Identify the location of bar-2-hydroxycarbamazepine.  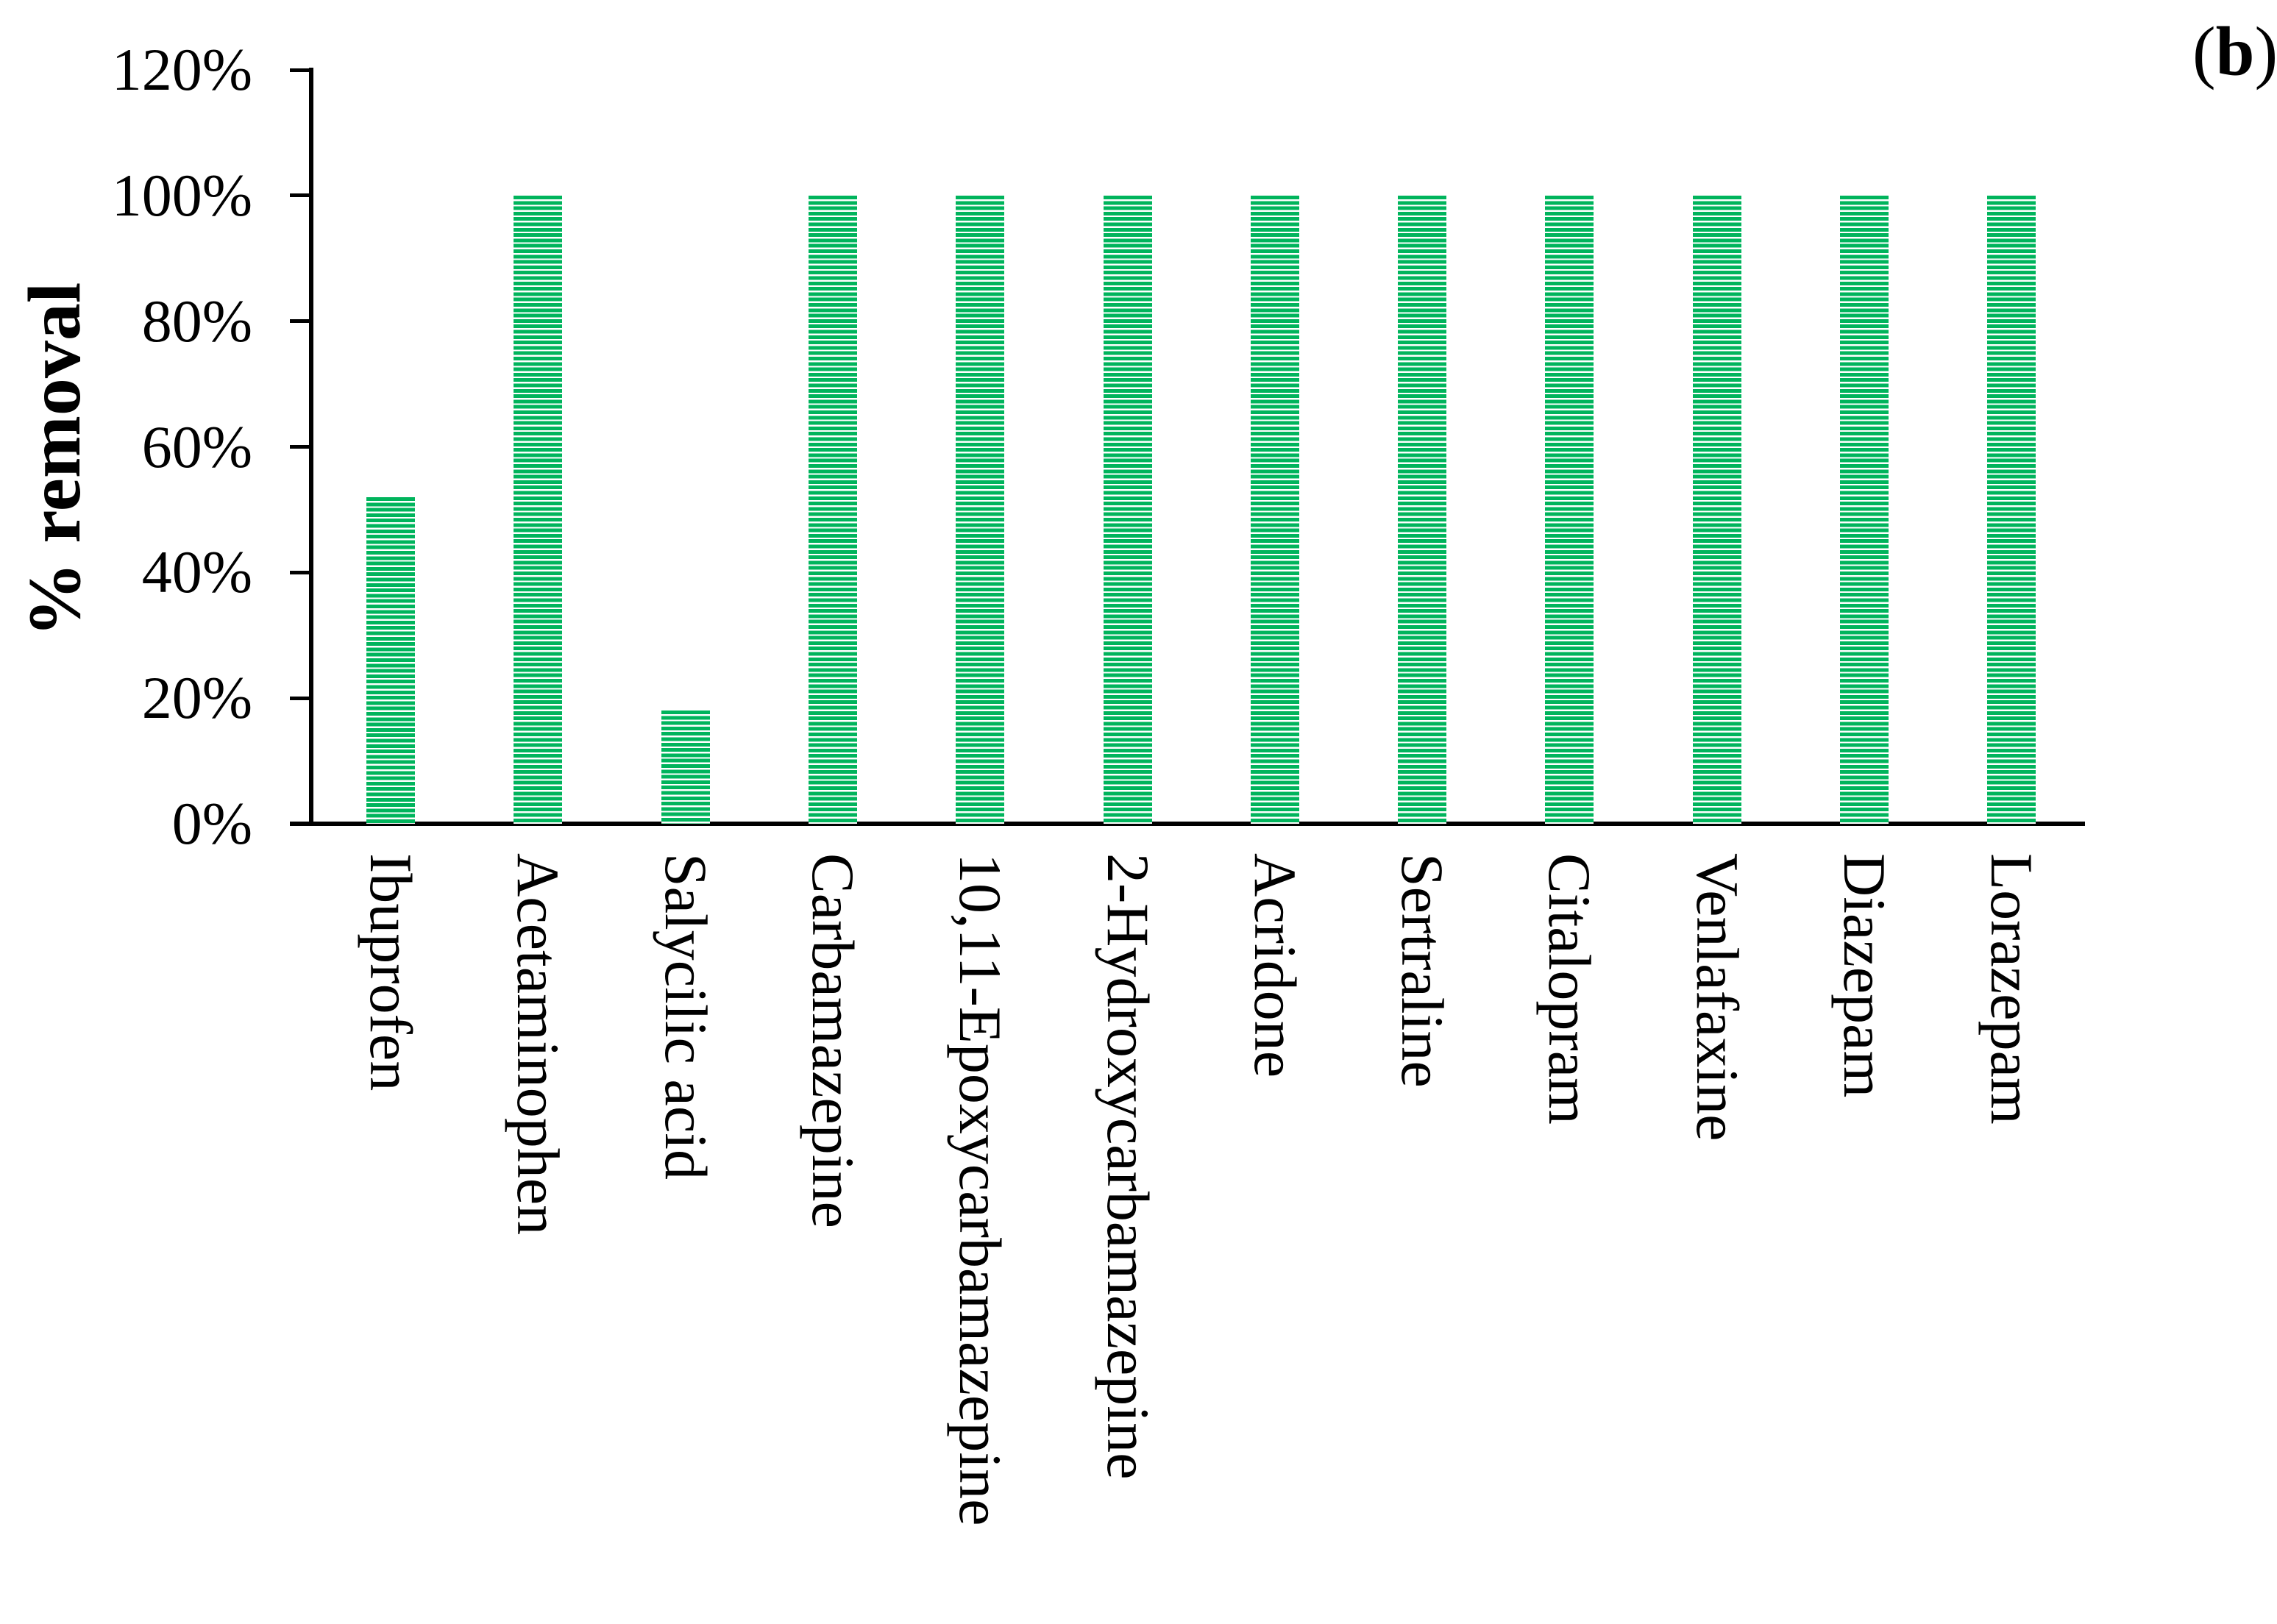
(1127, 510).